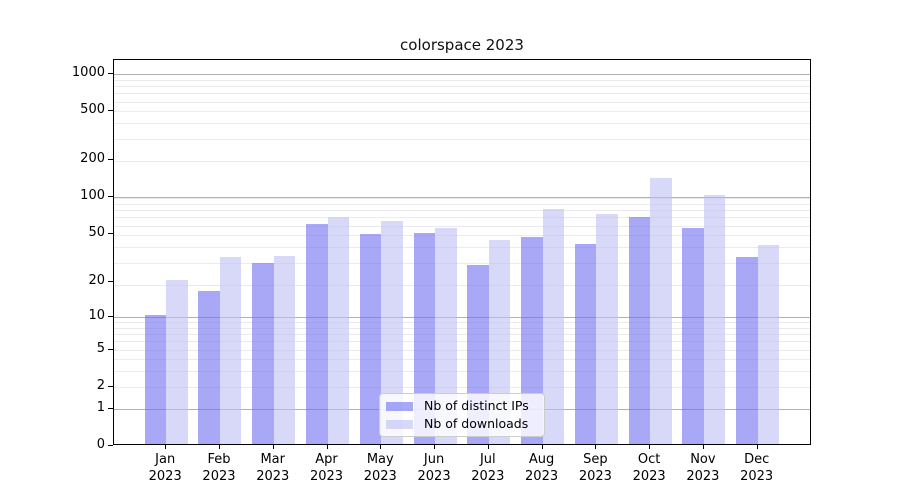  I want to click on x-label-month: Oct, so click(649, 459).